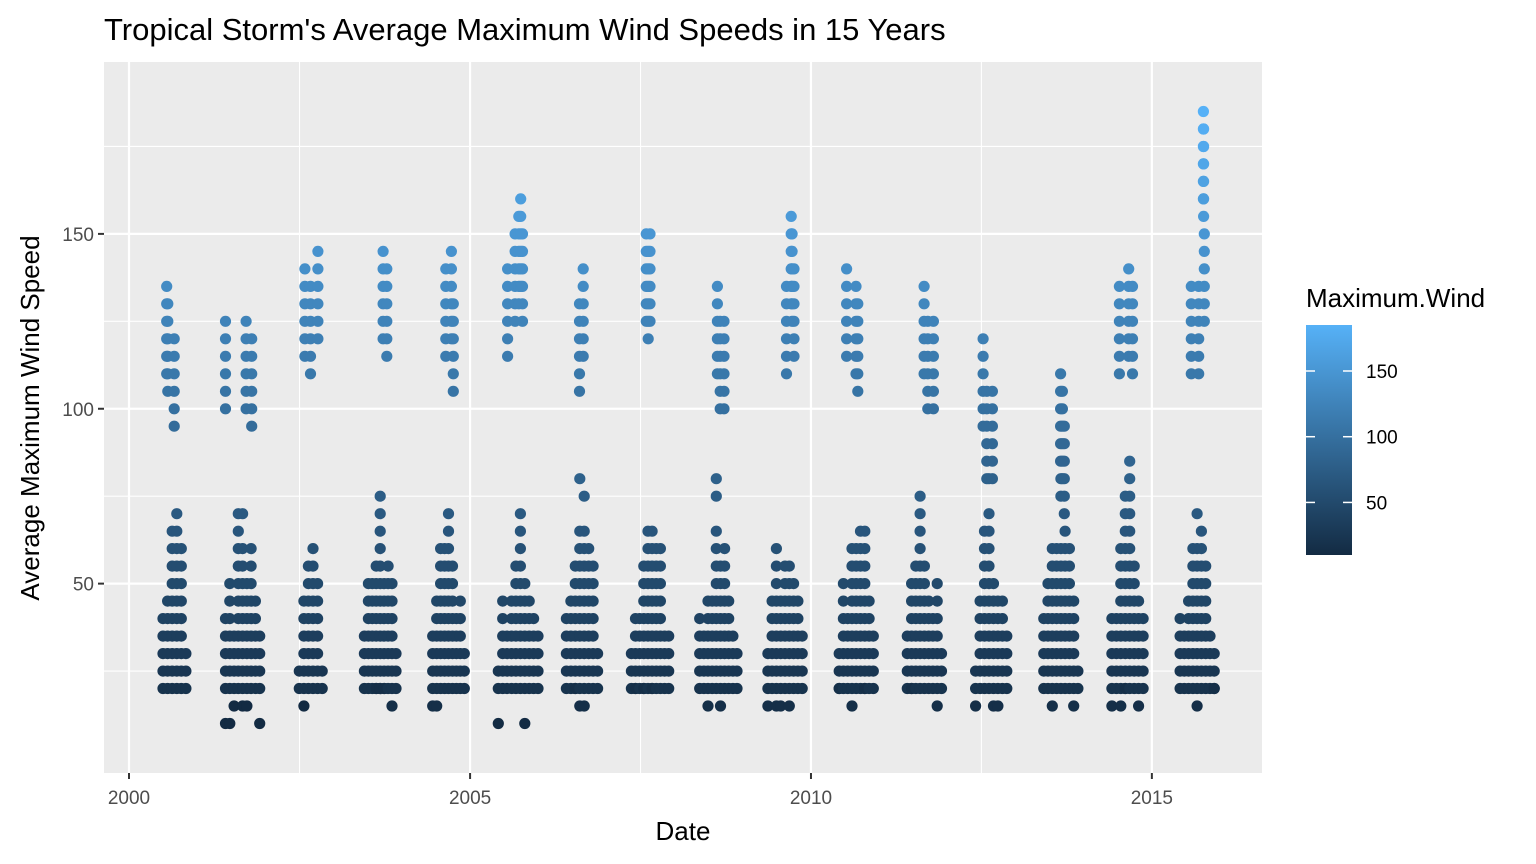 The width and height of the screenshot is (1536, 864). I want to click on legend-colorbar, so click(1329, 440).